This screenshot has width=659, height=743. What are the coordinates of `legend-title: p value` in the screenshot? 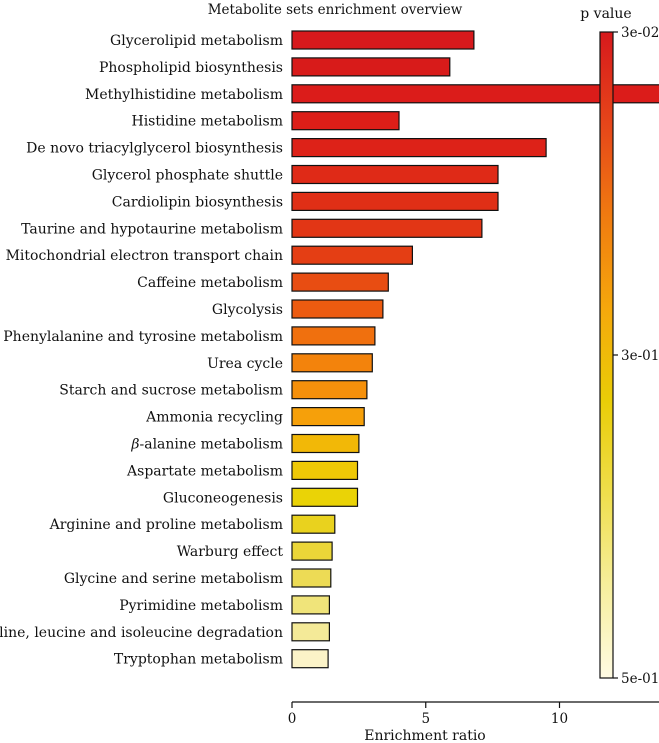 It's located at (605, 14).